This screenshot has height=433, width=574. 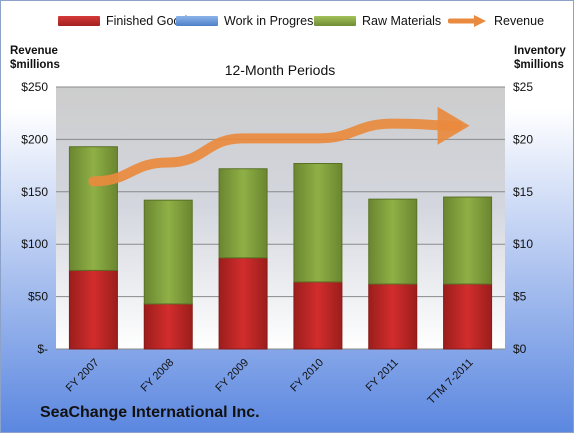 What do you see at coordinates (150, 412) in the screenshot?
I see `company-name: SeaChange International Inc.` at bounding box center [150, 412].